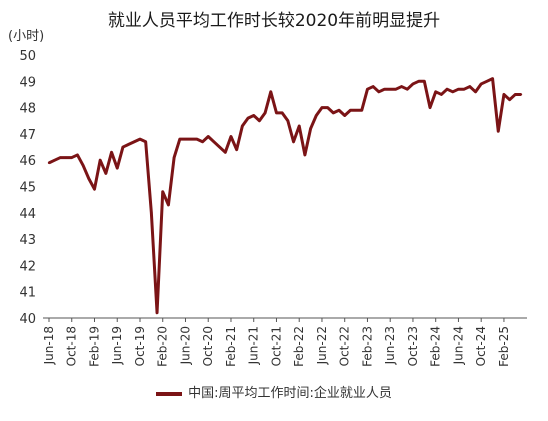 This screenshot has height=421, width=548. I want to click on y-tick-label: 40, so click(27, 319).